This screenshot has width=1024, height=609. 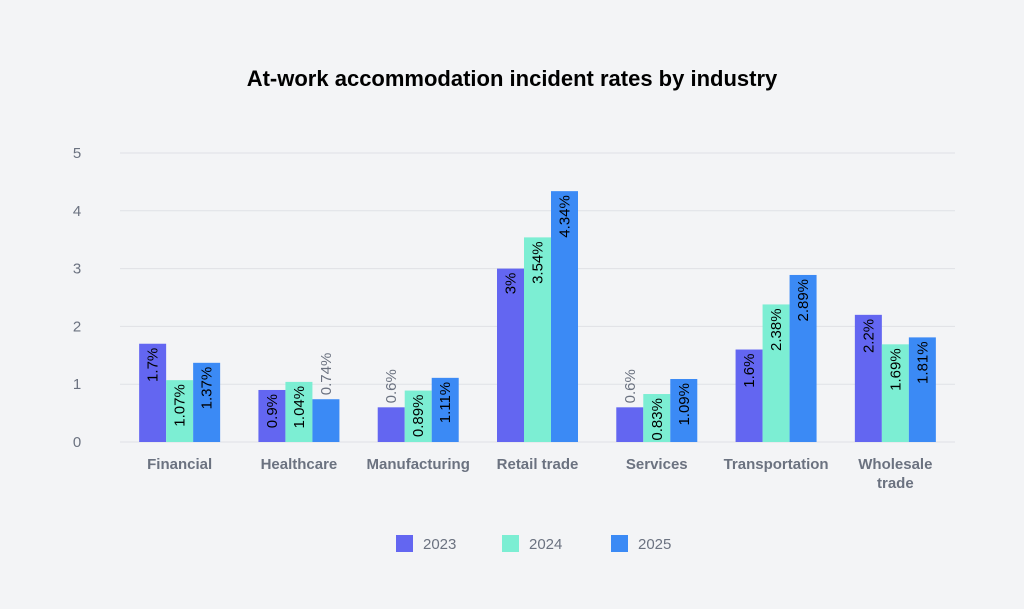 I want to click on x-category-label: Manufacturing, so click(x=418, y=464).